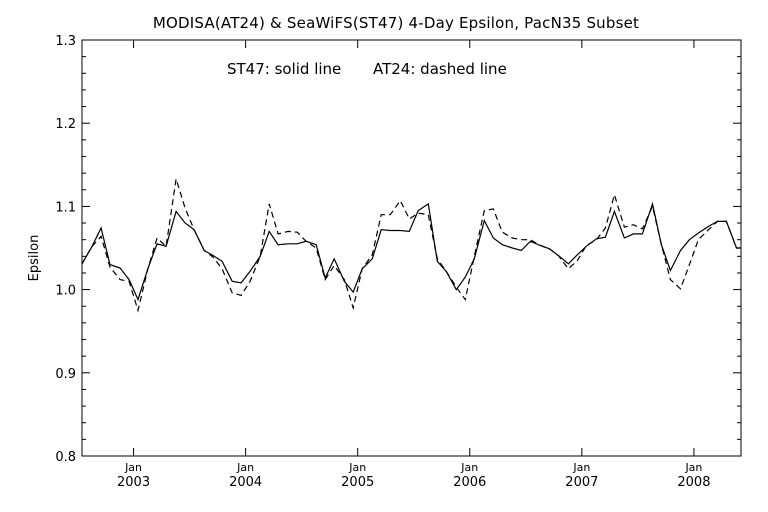  What do you see at coordinates (65, 291) in the screenshot?
I see `y-tick-label: 1.0` at bounding box center [65, 291].